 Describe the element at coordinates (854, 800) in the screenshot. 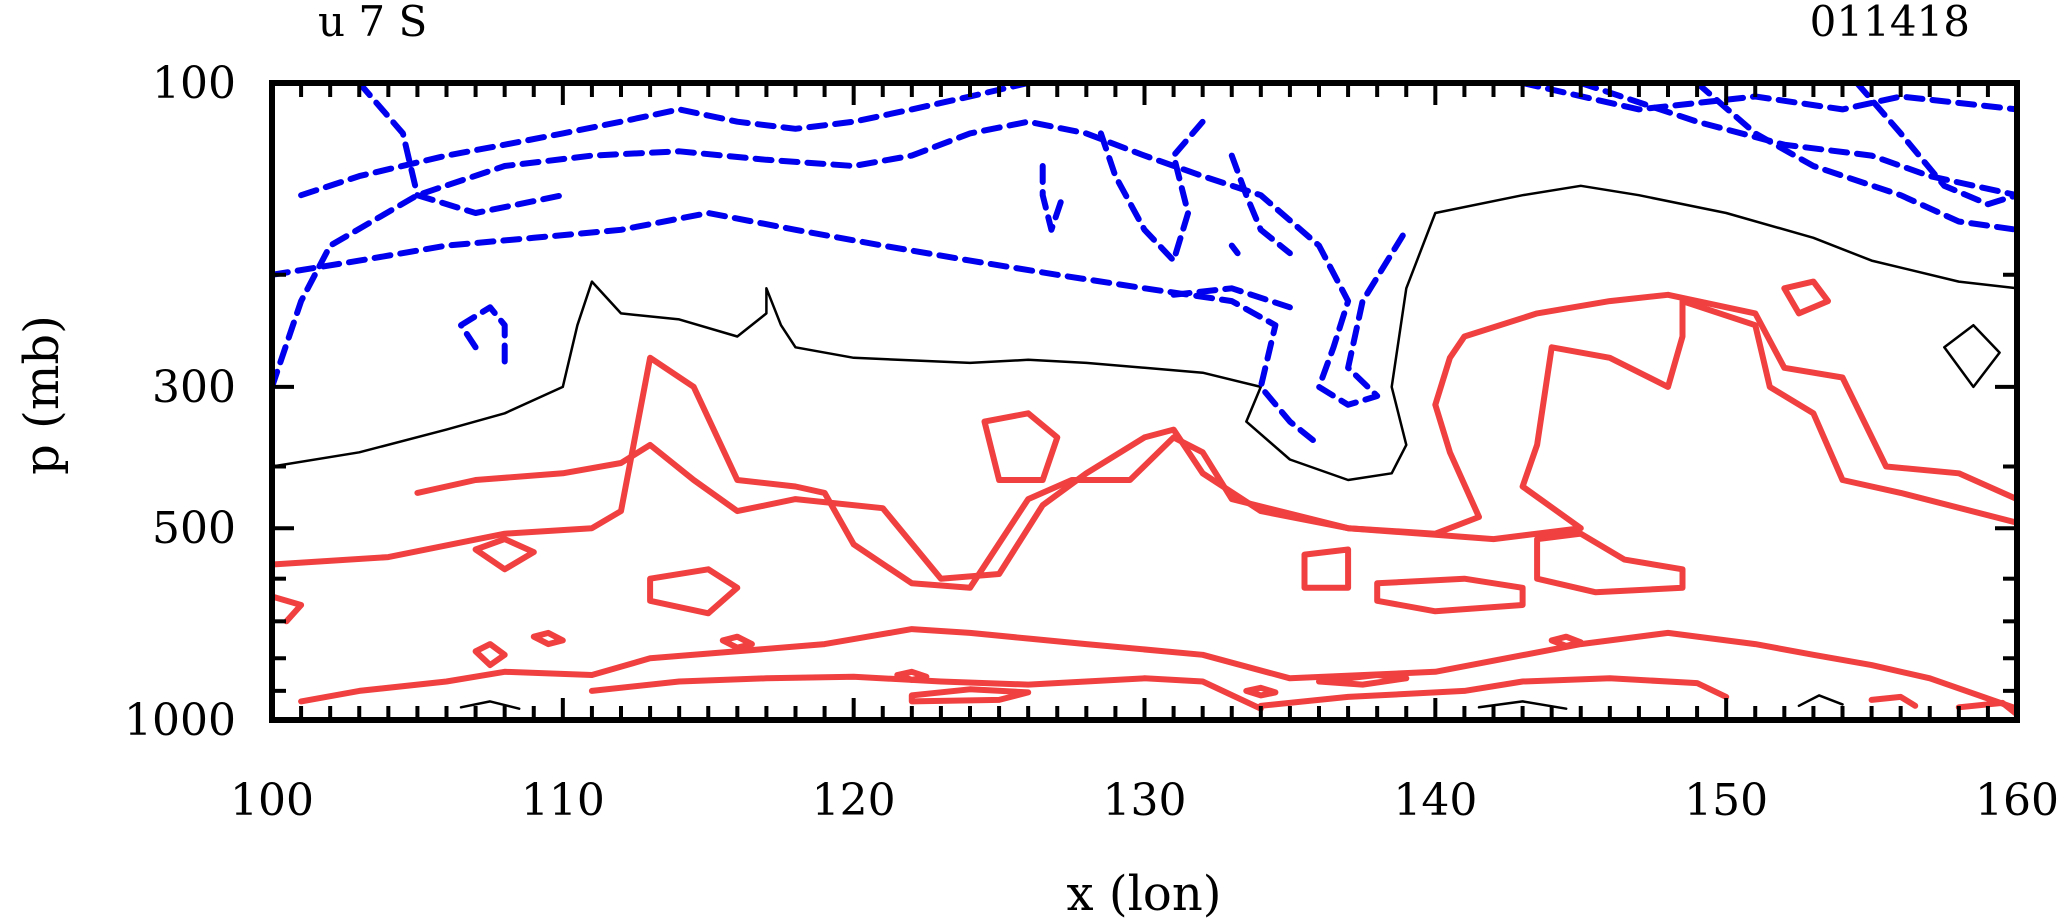

I see `x-tick-label: 120` at that location.